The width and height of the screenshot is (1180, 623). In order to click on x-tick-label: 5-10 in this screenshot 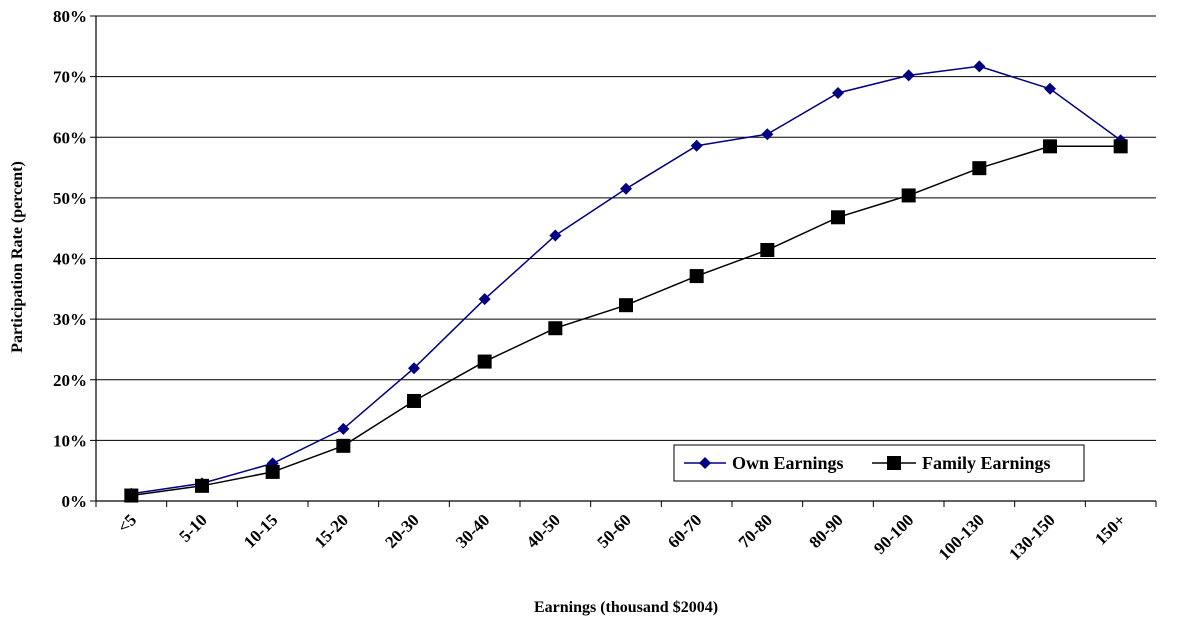, I will do `click(192, 527)`.